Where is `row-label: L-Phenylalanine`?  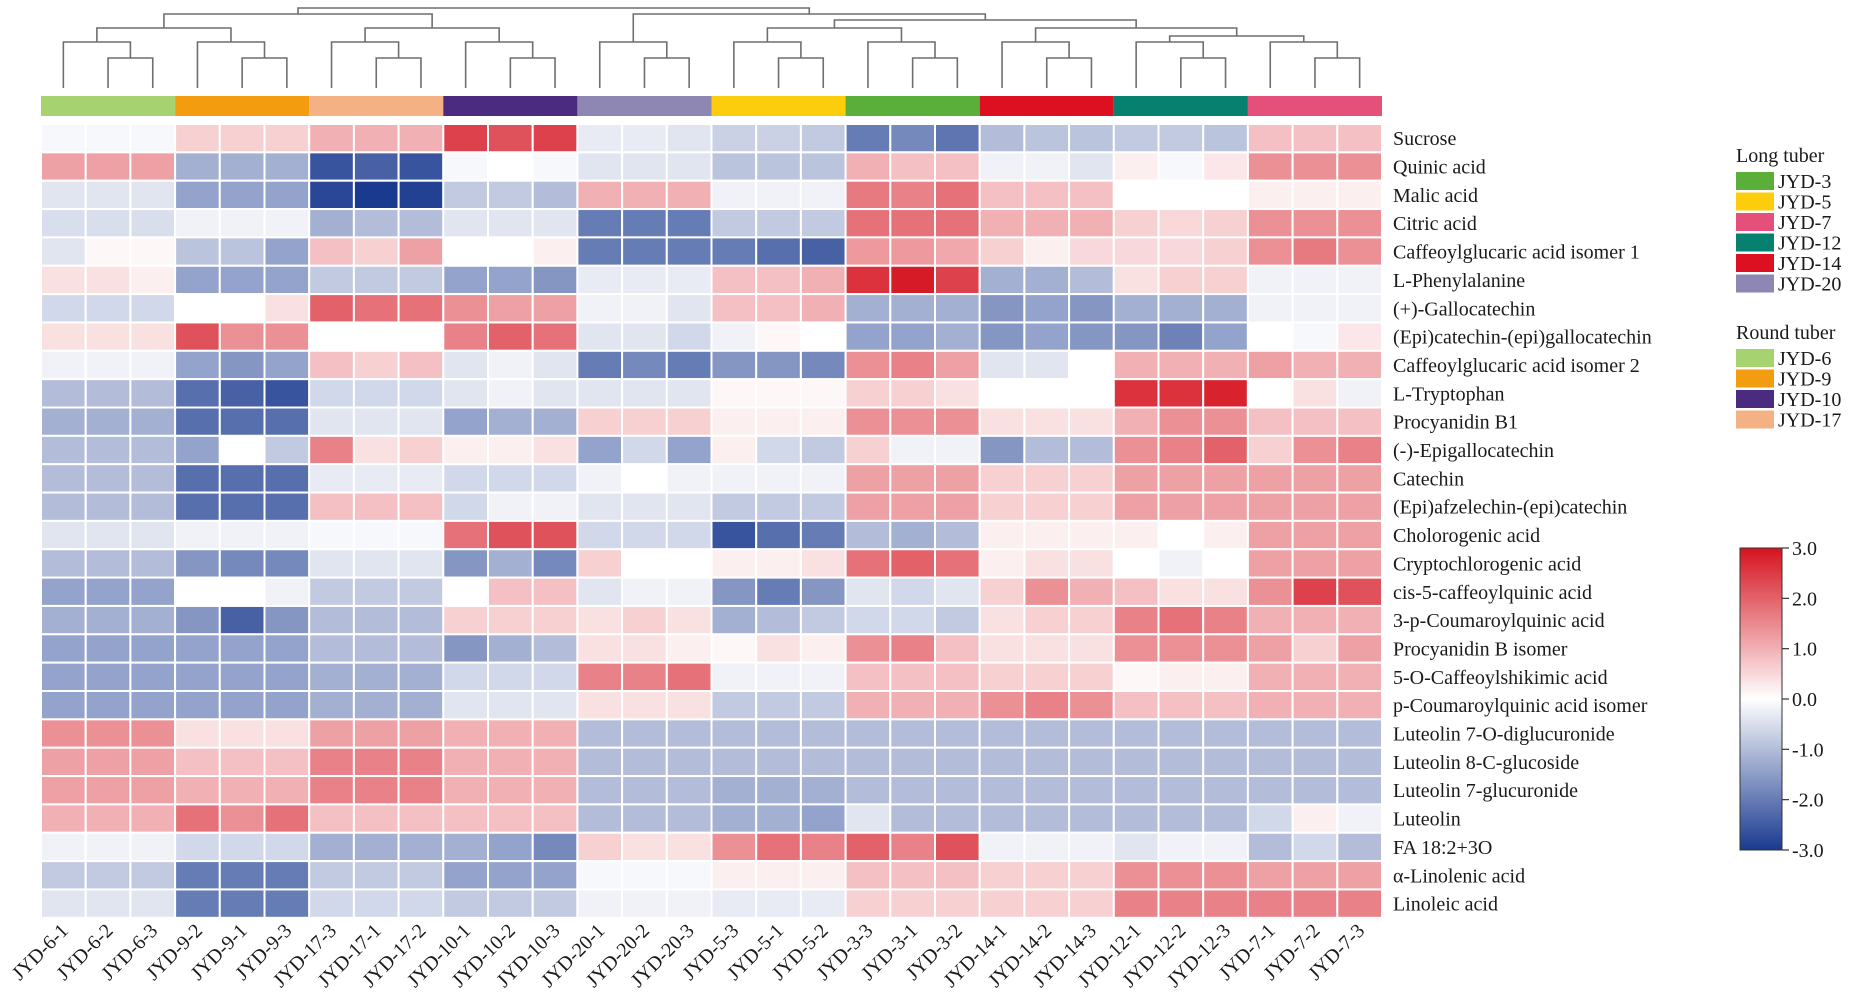 row-label: L-Phenylalanine is located at coordinates (1459, 281).